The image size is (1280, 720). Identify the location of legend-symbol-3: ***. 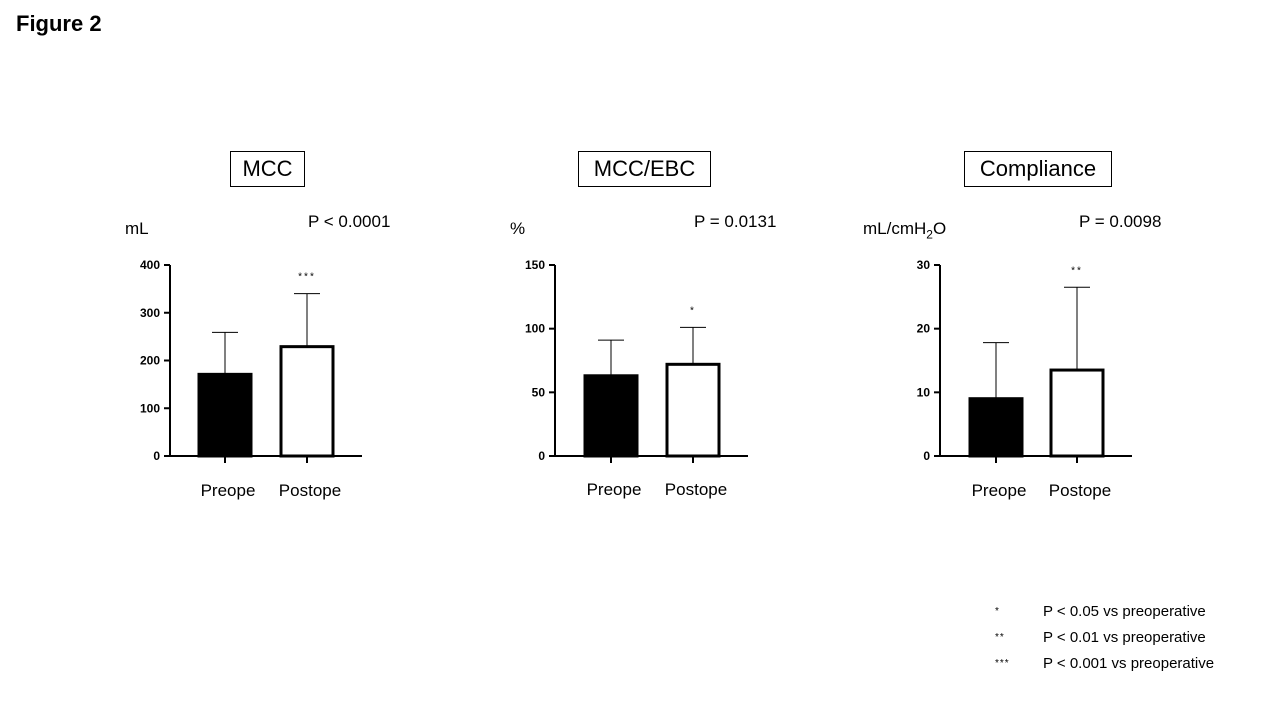
(1002, 663).